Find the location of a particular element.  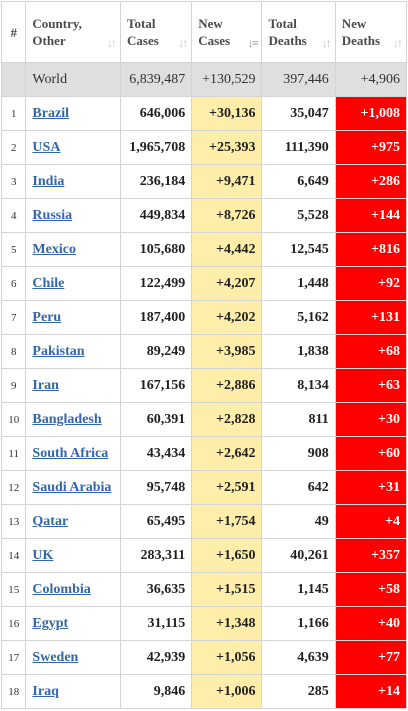

world-new-cases-cell: +130,529 is located at coordinates (227, 79).